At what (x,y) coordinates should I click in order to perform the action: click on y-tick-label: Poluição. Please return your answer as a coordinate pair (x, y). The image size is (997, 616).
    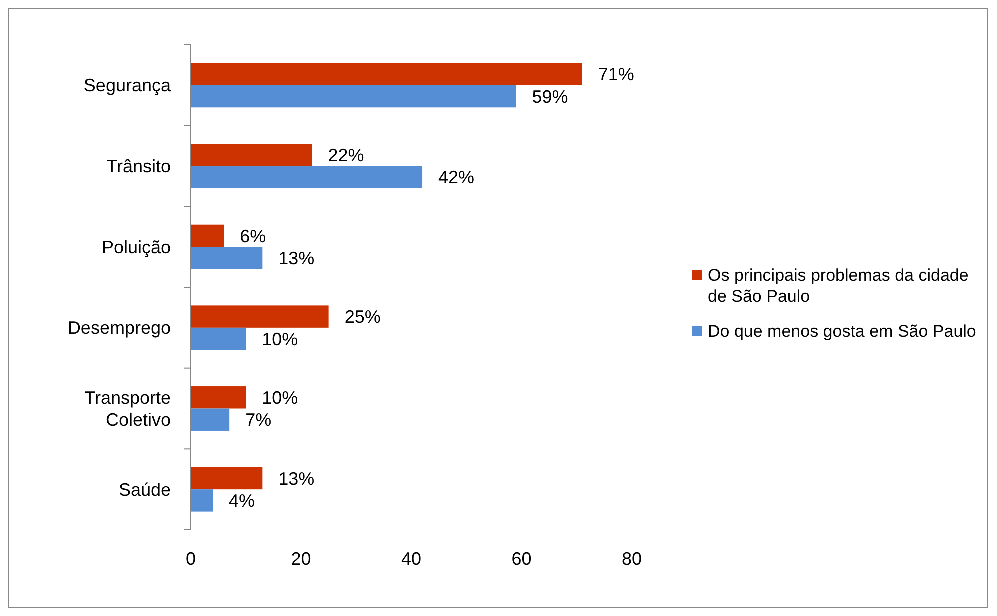
    Looking at the image, I should click on (136, 247).